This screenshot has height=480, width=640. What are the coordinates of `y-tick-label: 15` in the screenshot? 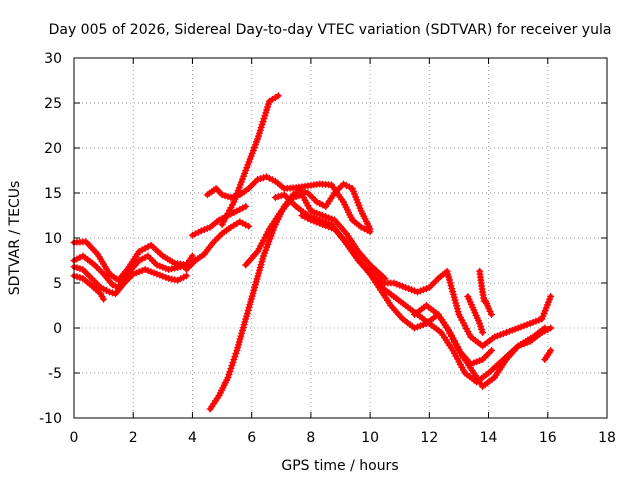 It's located at (53, 194).